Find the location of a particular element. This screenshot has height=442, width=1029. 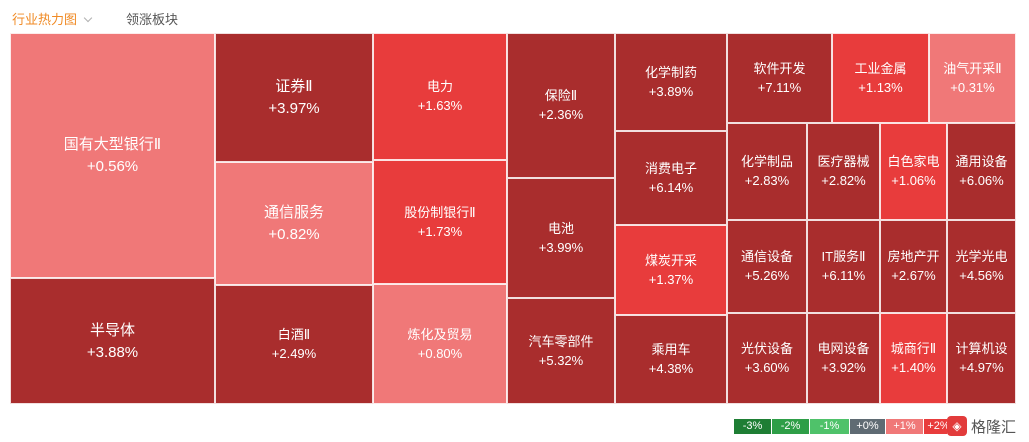

cell-name: 白色家电 is located at coordinates (913, 161).